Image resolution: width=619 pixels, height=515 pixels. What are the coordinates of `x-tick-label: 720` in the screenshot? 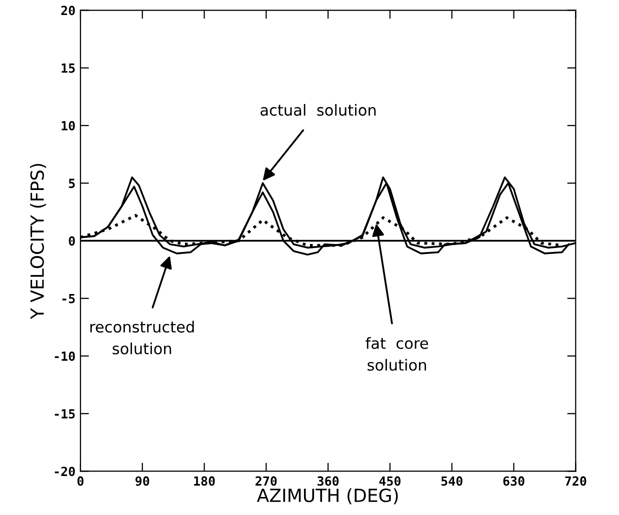 It's located at (575, 481).